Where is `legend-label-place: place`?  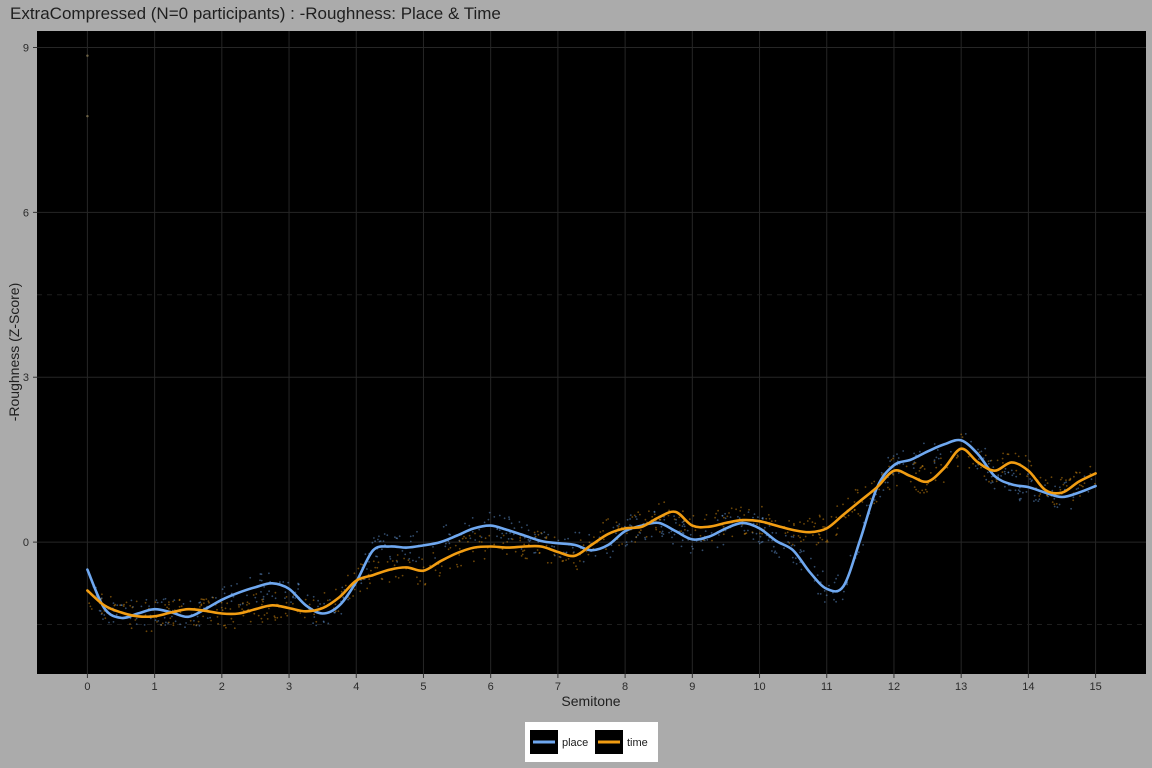
legend-label-place: place is located at coordinates (575, 743).